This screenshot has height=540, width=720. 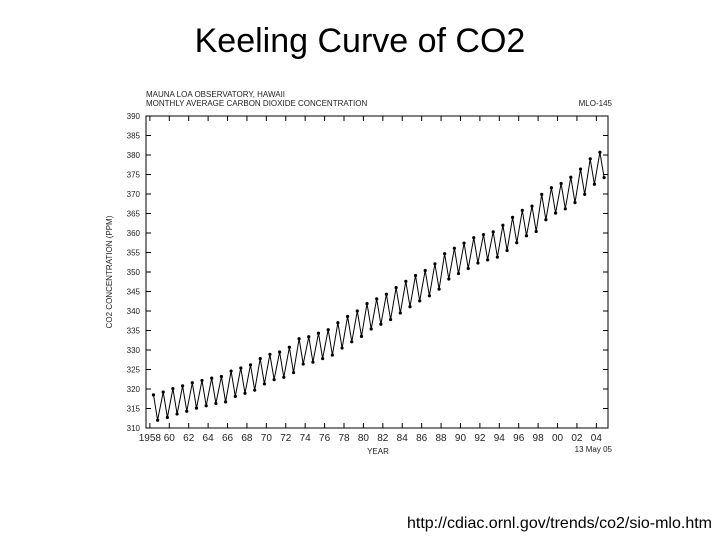 I want to click on x-tick-label: 96, so click(x=519, y=438).